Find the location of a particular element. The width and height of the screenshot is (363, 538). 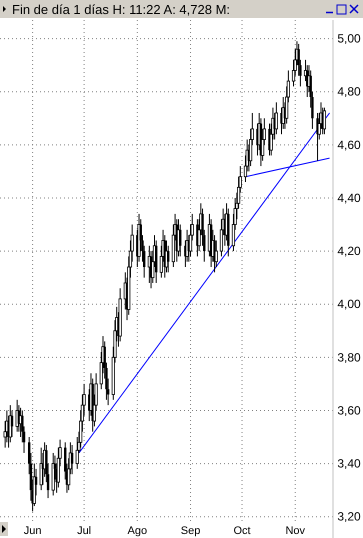

x-tick-label: Jun is located at coordinates (33, 531).